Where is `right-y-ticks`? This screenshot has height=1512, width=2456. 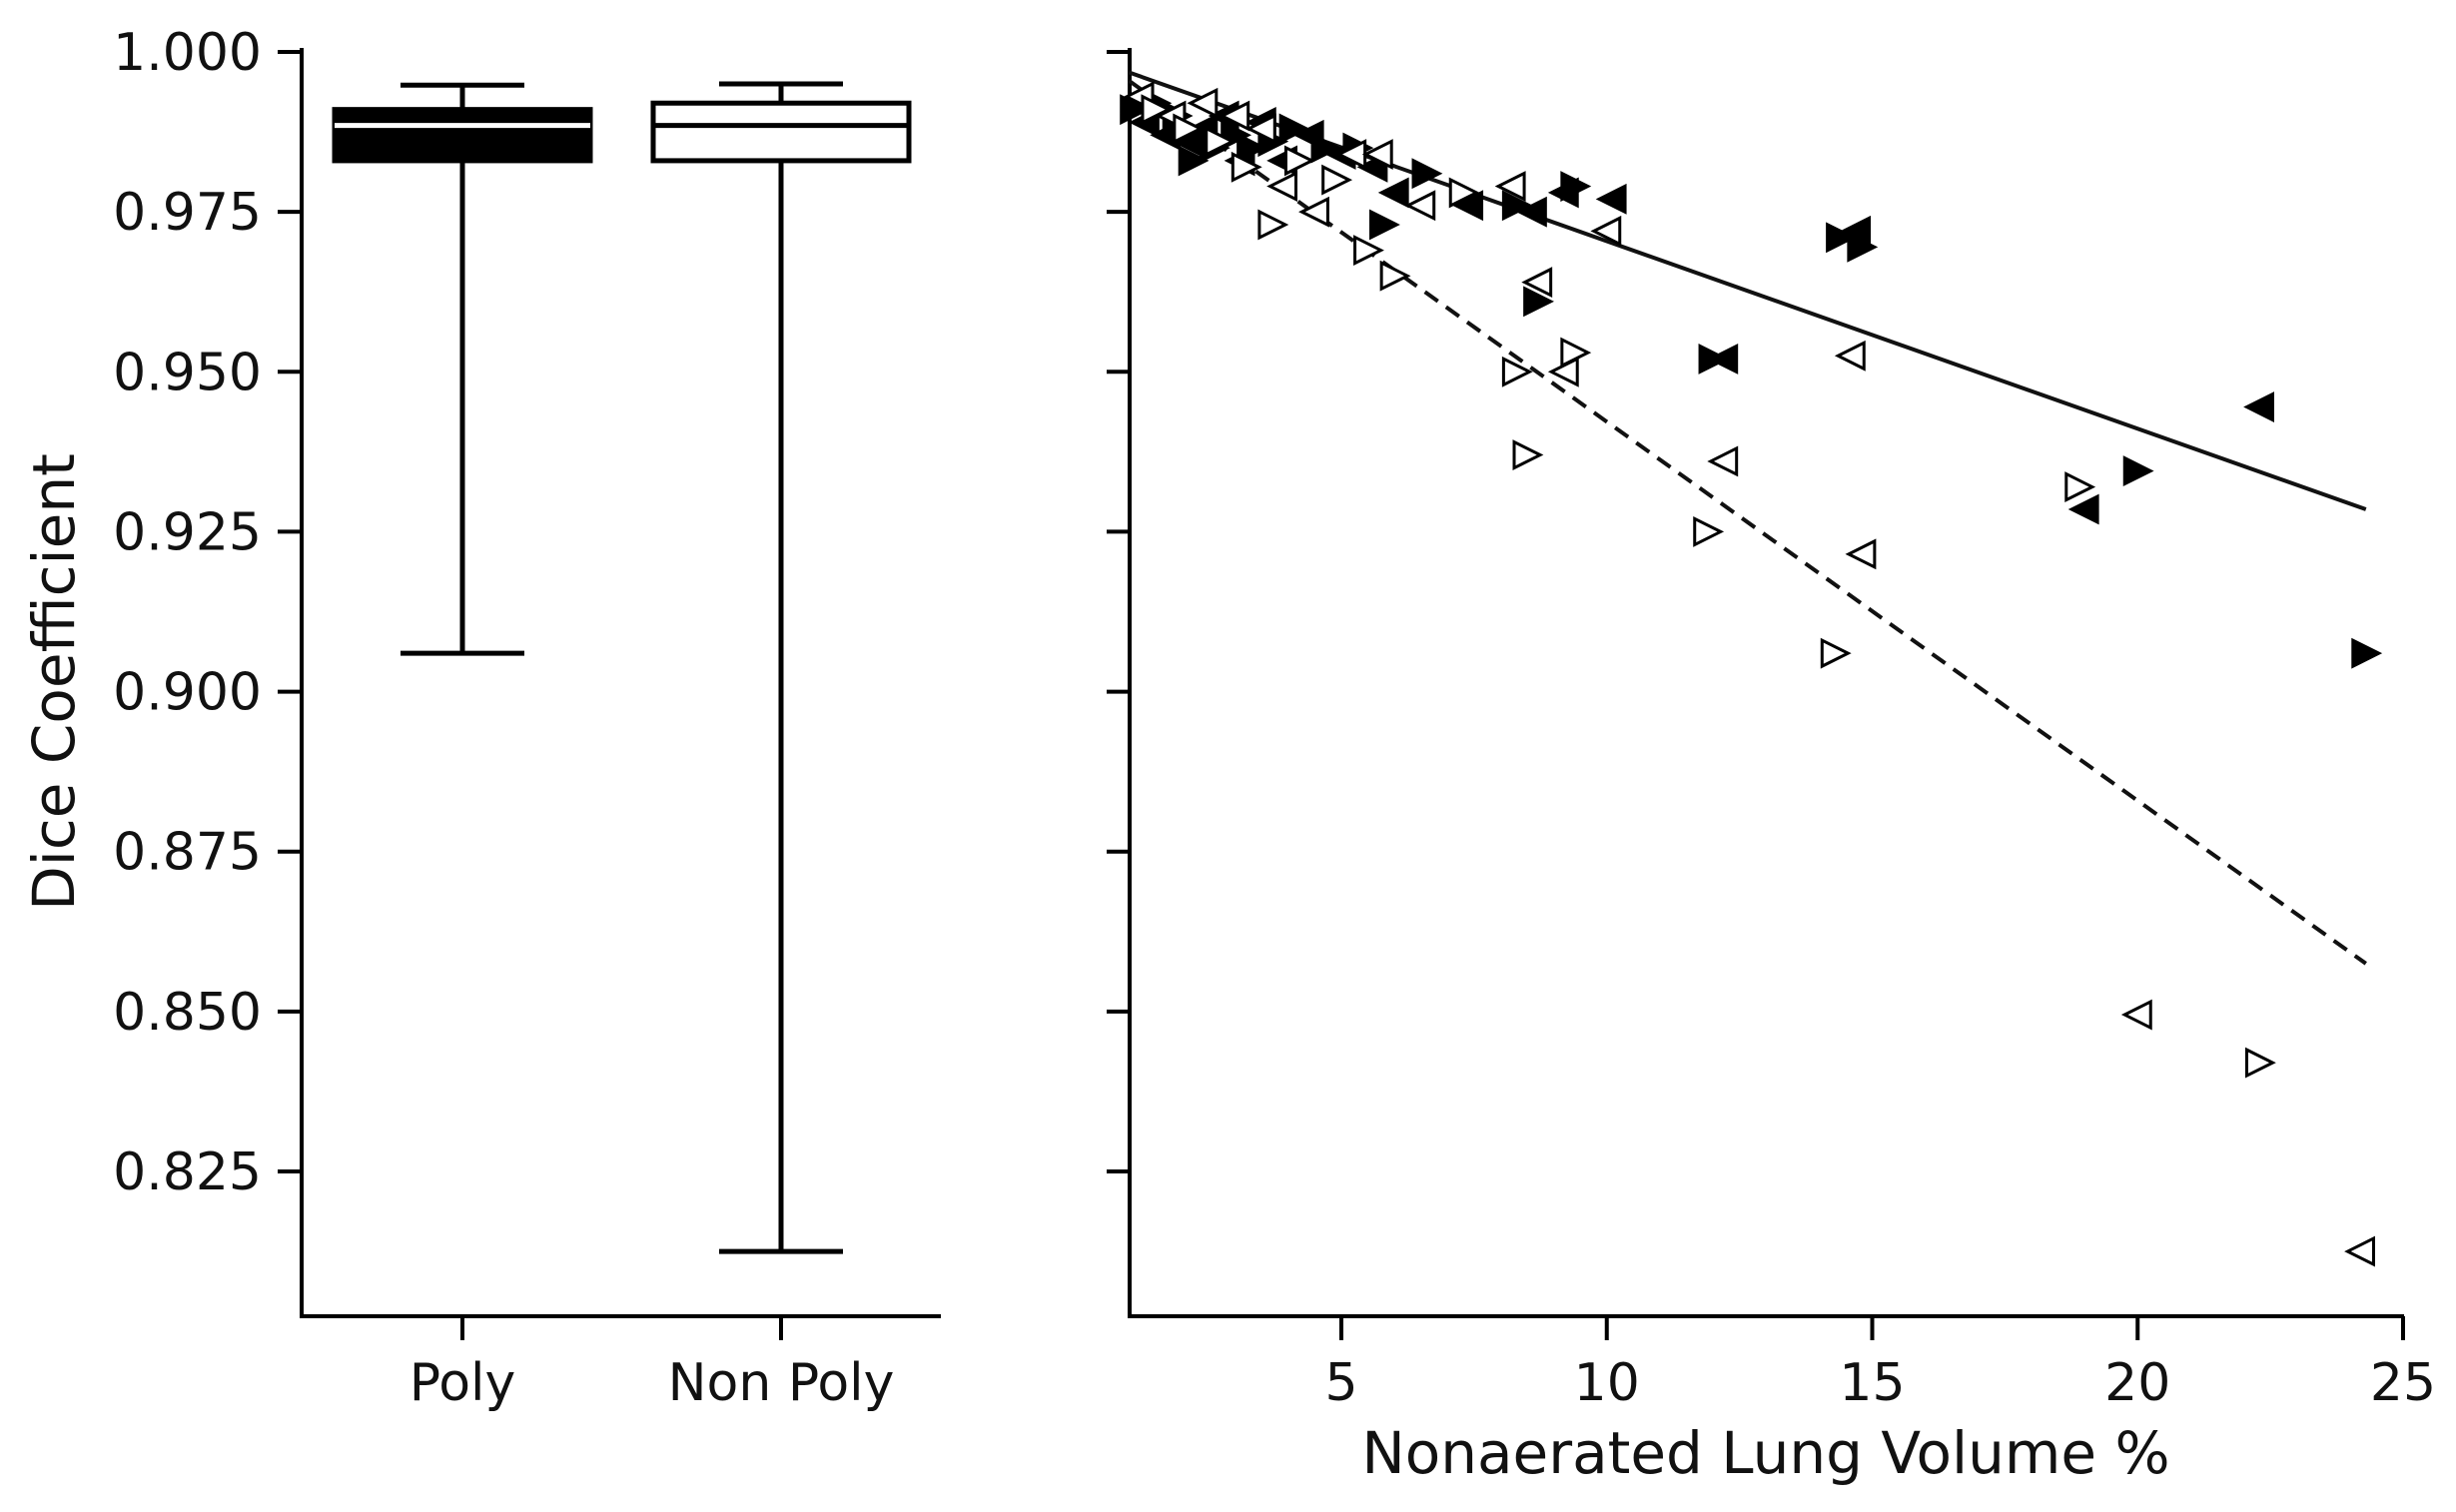
right-y-ticks is located at coordinates (1118, 611).